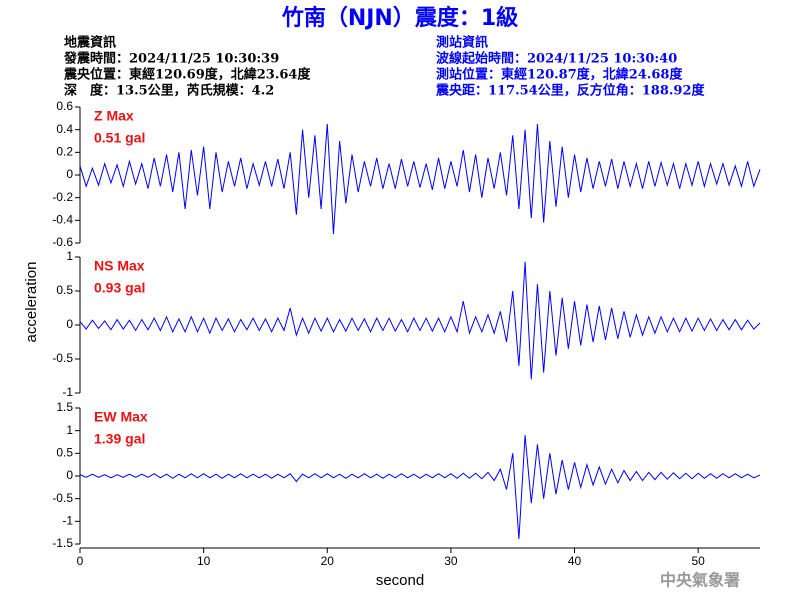 This screenshot has height=600, width=800. What do you see at coordinates (119, 138) in the screenshot?
I see `max-label: 0.51 gal` at bounding box center [119, 138].